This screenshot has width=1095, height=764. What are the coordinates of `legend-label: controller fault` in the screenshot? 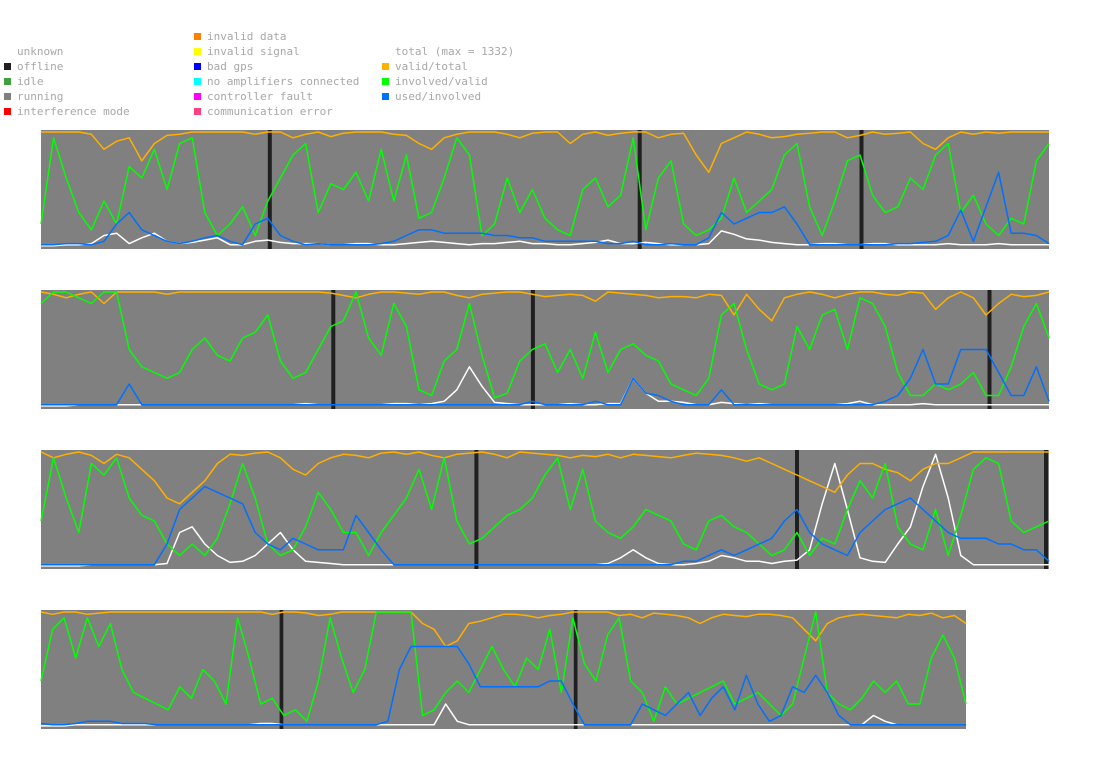 It's located at (260, 96).